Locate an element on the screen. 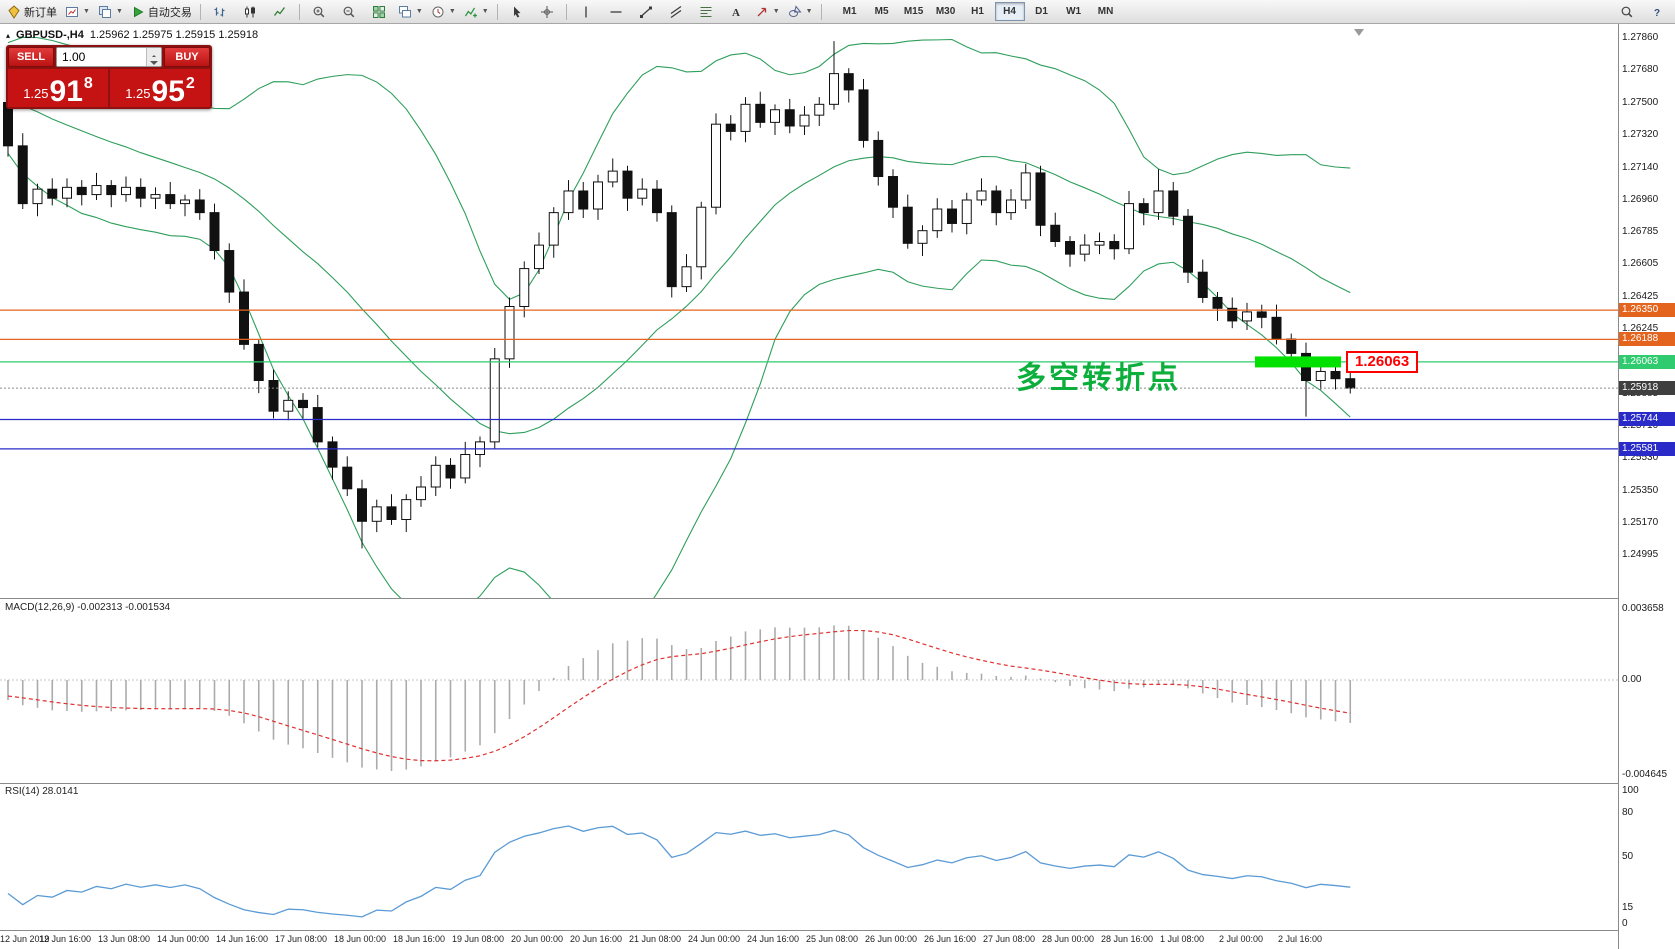  sell-price: 1.25 91 8 is located at coordinates (58, 88).